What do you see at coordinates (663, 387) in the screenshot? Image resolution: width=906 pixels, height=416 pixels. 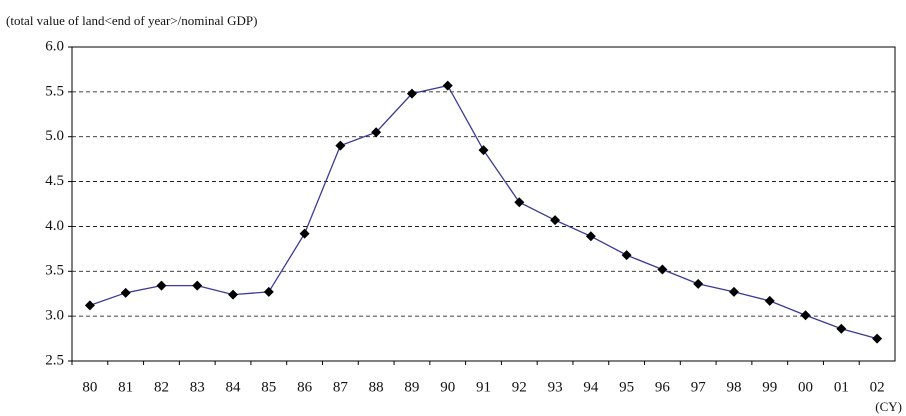 I see `x-tick-label: 96` at bounding box center [663, 387].